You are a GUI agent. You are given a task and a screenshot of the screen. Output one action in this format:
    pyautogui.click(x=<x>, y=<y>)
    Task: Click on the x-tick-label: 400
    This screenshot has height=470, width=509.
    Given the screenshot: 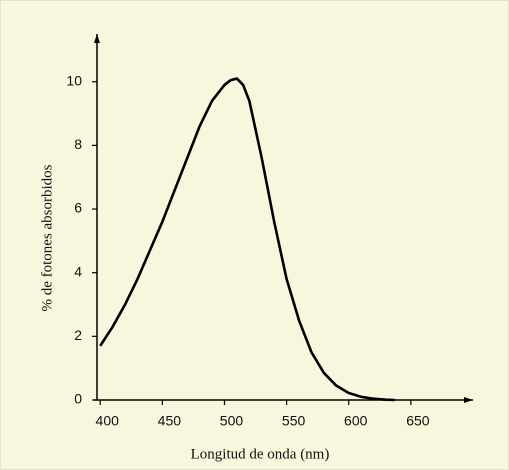 What is the action you would take?
    pyautogui.click(x=108, y=421)
    